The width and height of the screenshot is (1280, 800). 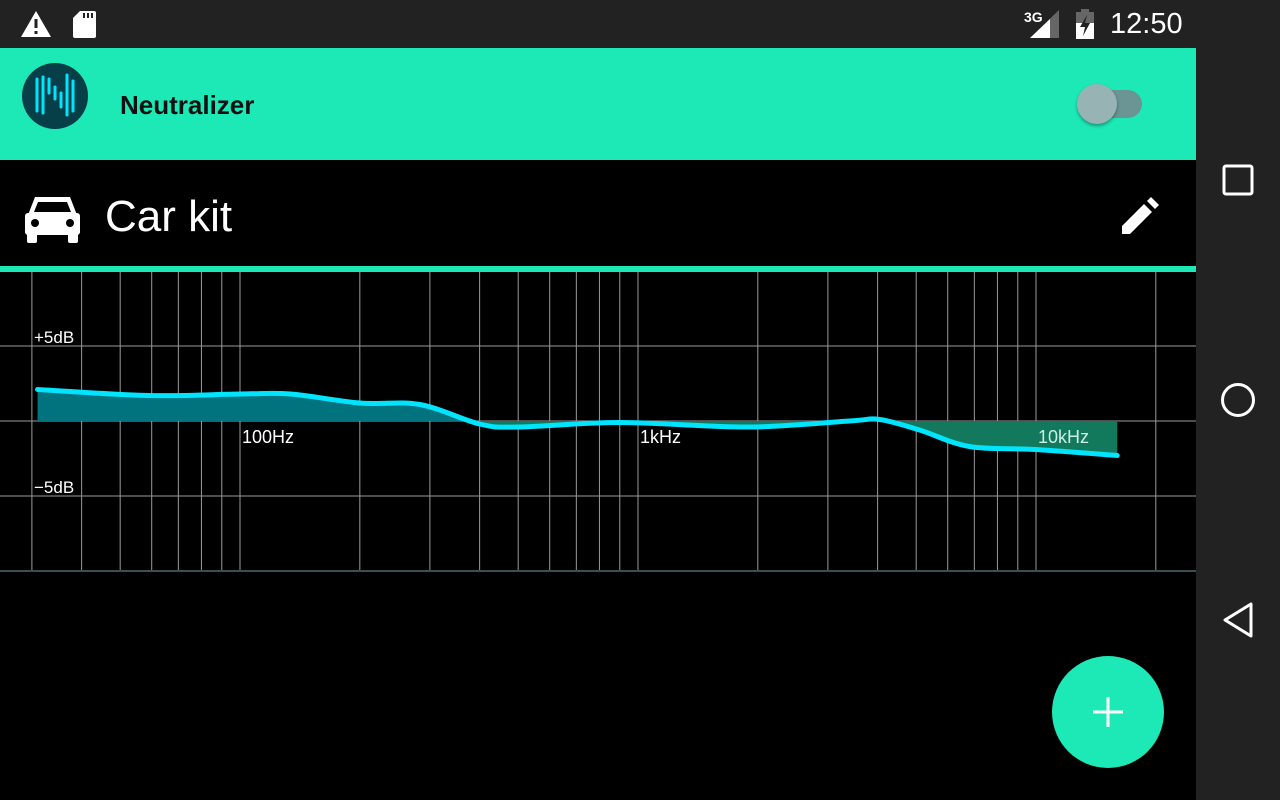 What do you see at coordinates (1097, 104) in the screenshot?
I see `switch-thumb` at bounding box center [1097, 104].